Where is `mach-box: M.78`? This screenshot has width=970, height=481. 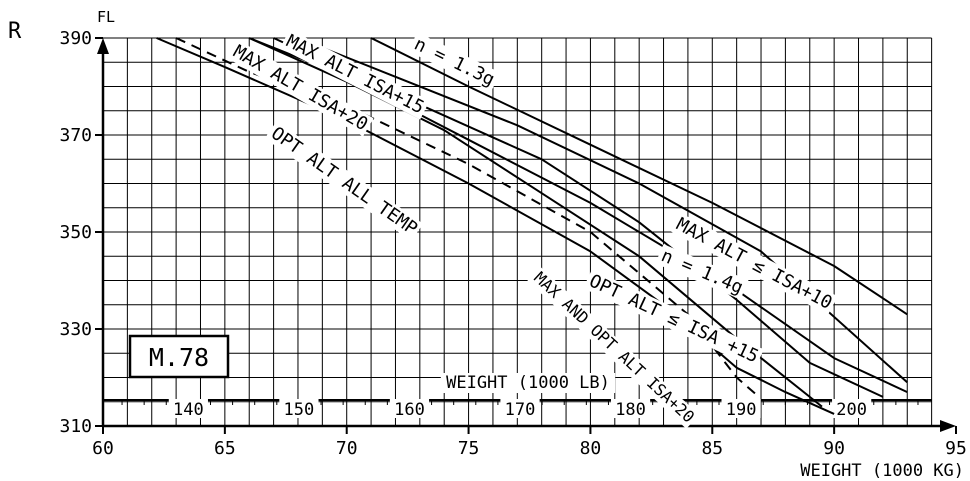 mach-box: M.78 is located at coordinates (179, 356).